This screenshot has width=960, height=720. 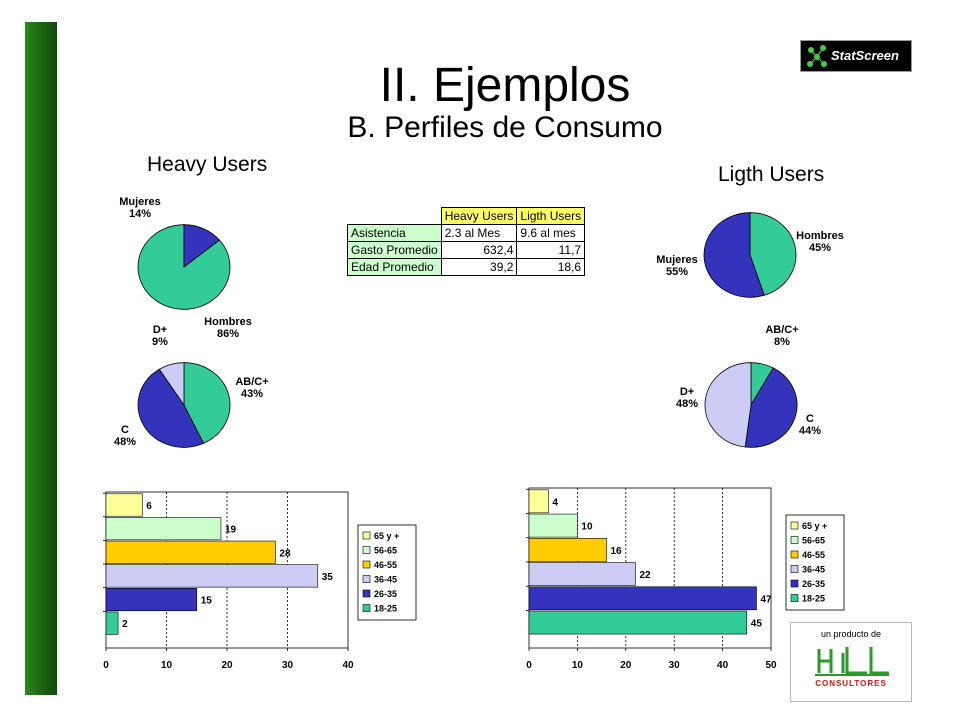 I want to click on x-tick-label: 10, so click(x=578, y=665).